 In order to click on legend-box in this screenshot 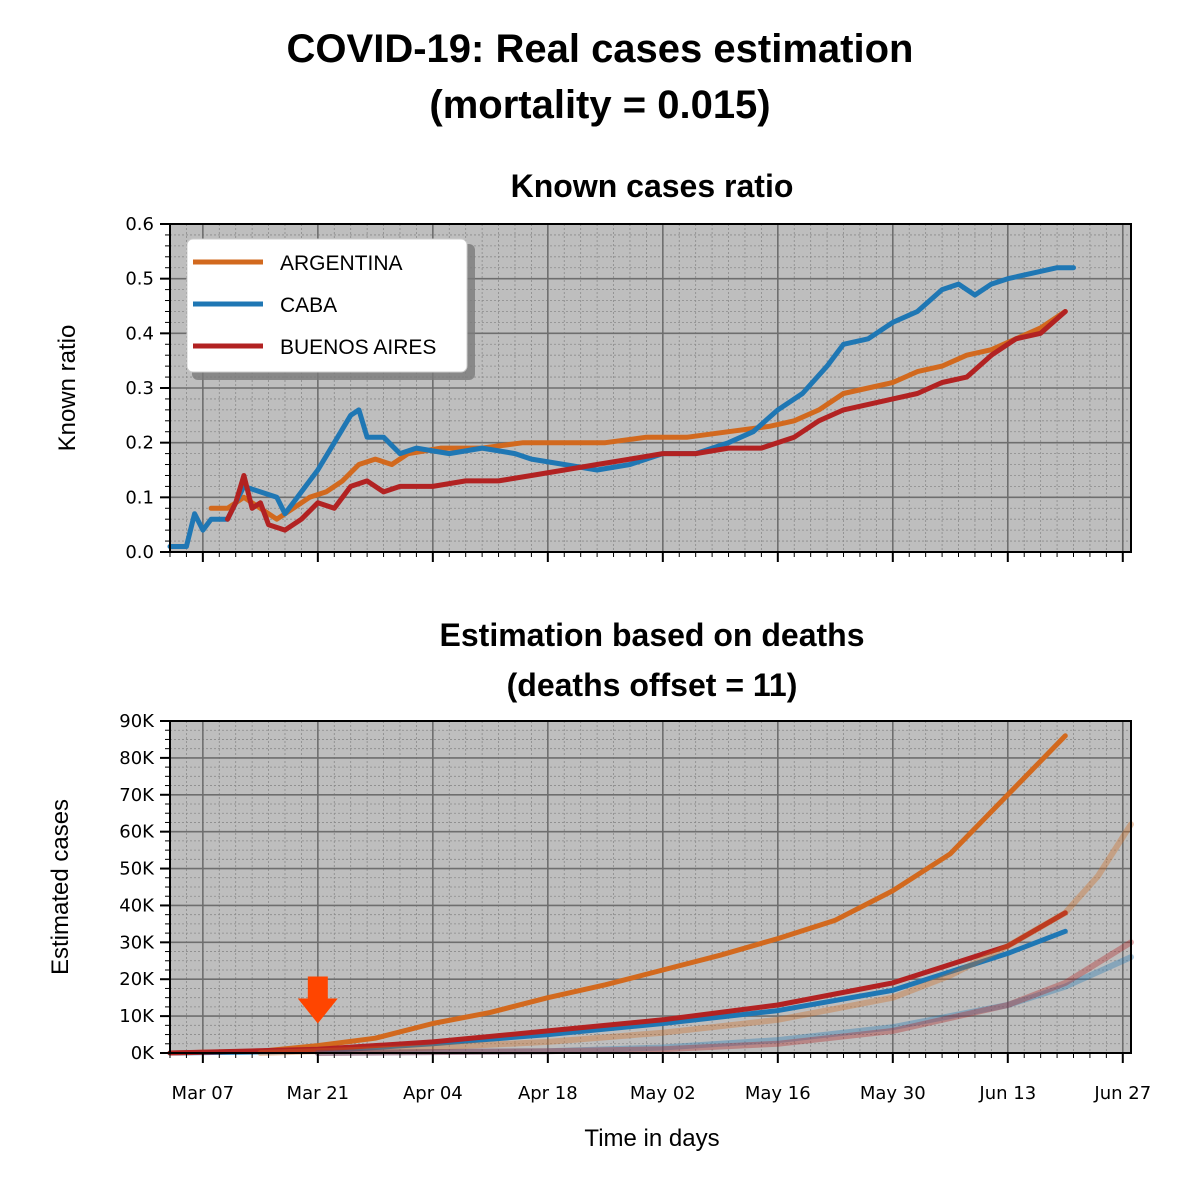, I will do `click(327, 305)`.